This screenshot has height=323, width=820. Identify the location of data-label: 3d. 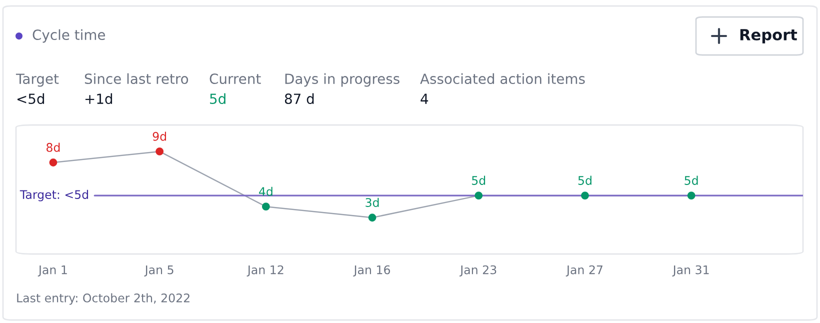
(372, 202).